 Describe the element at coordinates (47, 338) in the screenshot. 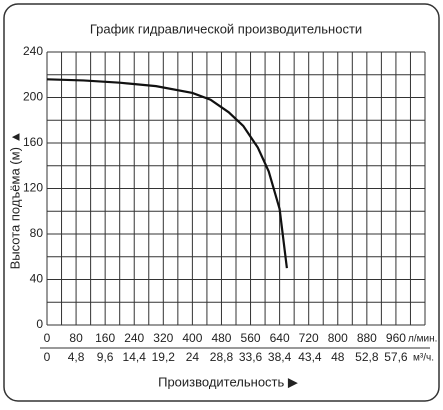

I see `x-tick-label: 0` at that location.